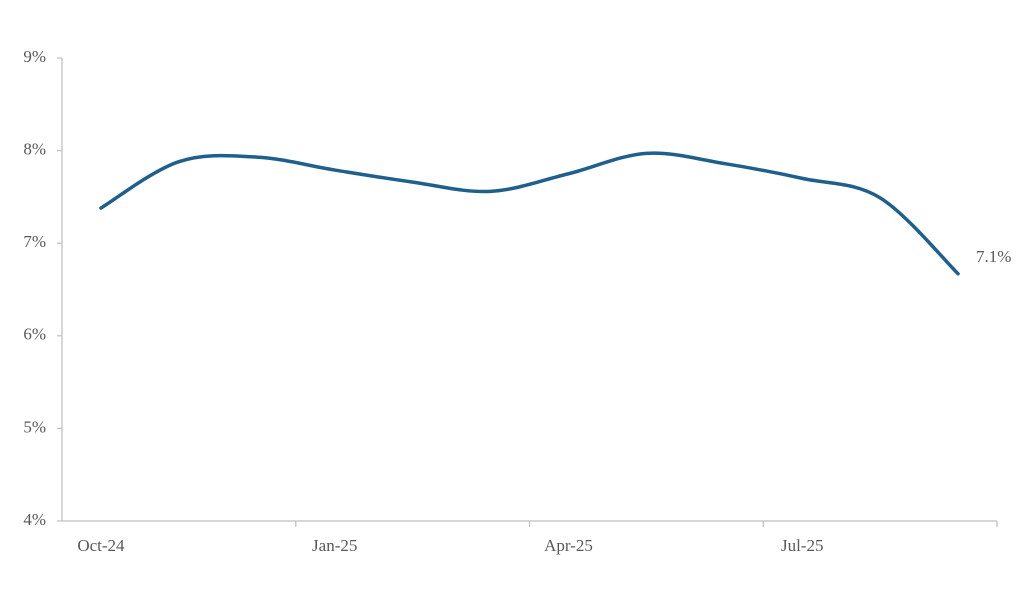 This screenshot has width=1024, height=610. What do you see at coordinates (993, 256) in the screenshot?
I see `annotation: 7.1%` at bounding box center [993, 256].